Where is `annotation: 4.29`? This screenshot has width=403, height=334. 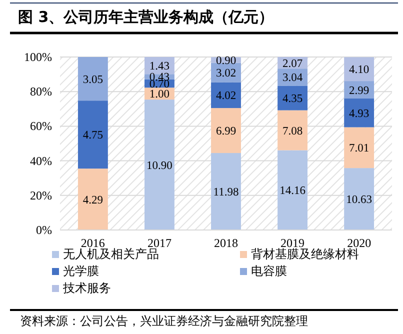
annotation: 4.29 is located at coordinates (93, 200).